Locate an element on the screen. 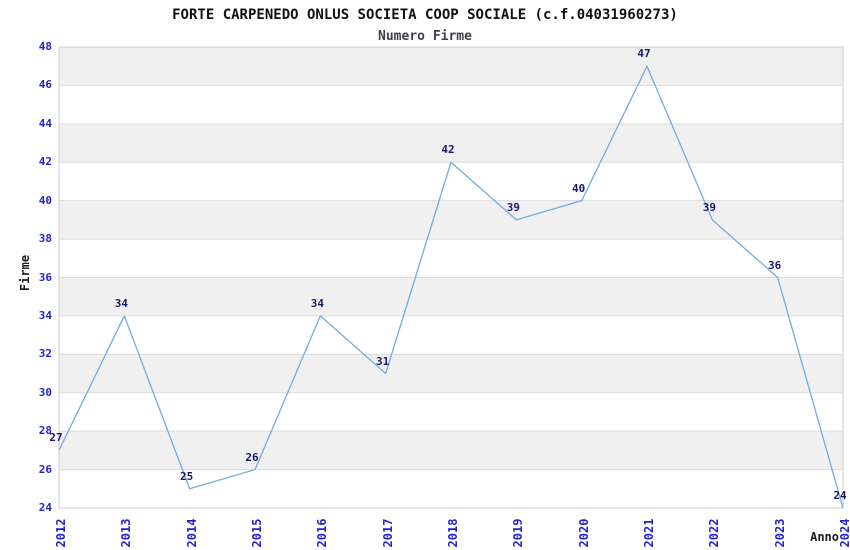 The width and height of the screenshot is (850, 550). x-axis-label: Anno is located at coordinates (824, 537).